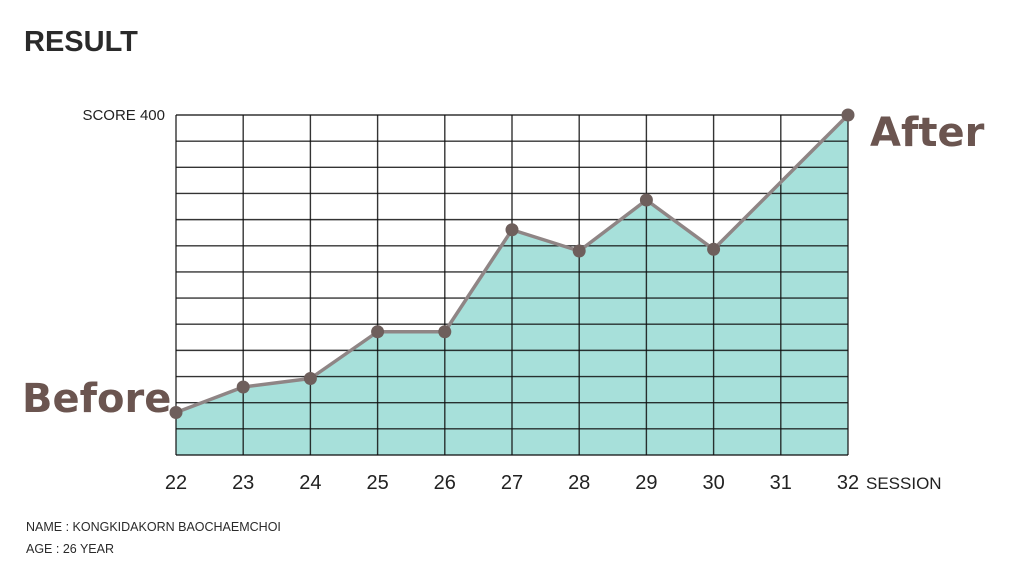 The height and width of the screenshot is (576, 1024). What do you see at coordinates (153, 527) in the screenshot?
I see `name-label: NAME : KONGKIDAKORN BAOCHAEMCHOI` at bounding box center [153, 527].